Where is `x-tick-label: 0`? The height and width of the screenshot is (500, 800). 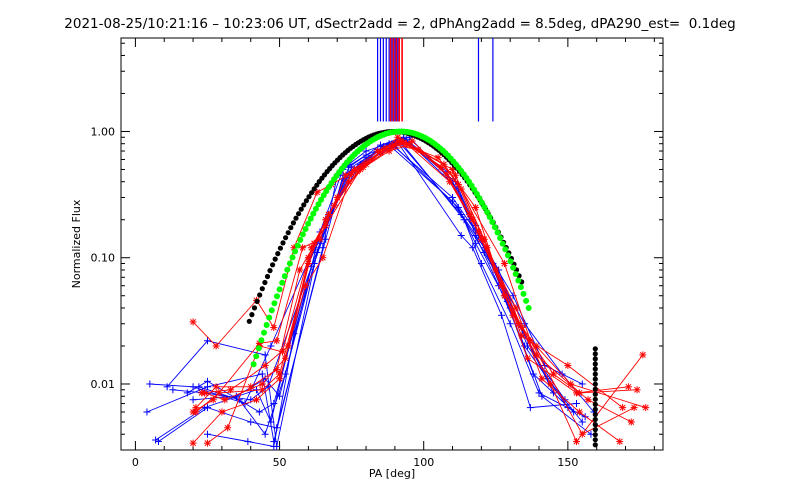 x-tick-label: 0 is located at coordinates (135, 462).